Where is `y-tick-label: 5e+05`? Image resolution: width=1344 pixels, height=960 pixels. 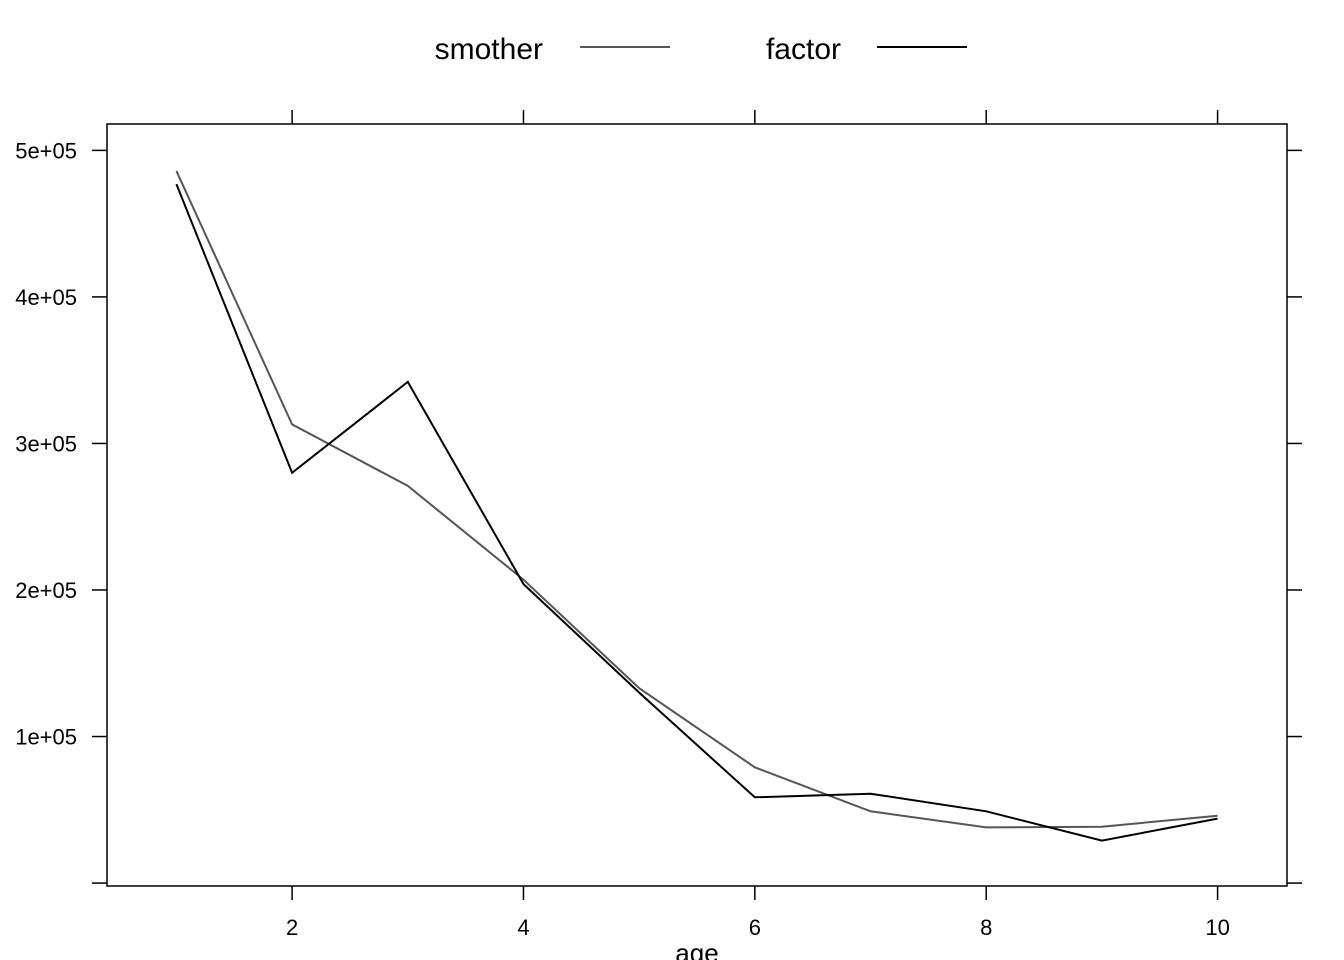
y-tick-label: 5e+05 is located at coordinates (46, 150).